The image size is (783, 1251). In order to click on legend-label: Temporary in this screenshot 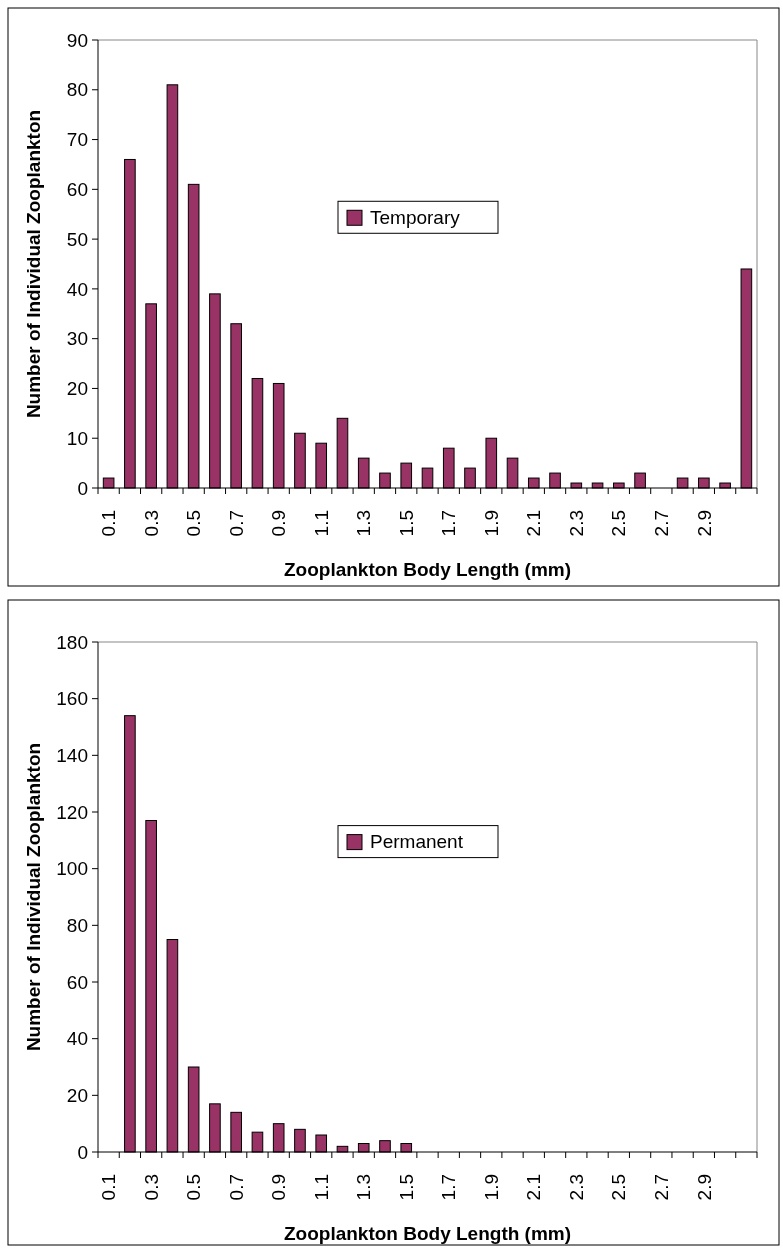, I will do `click(415, 217)`.